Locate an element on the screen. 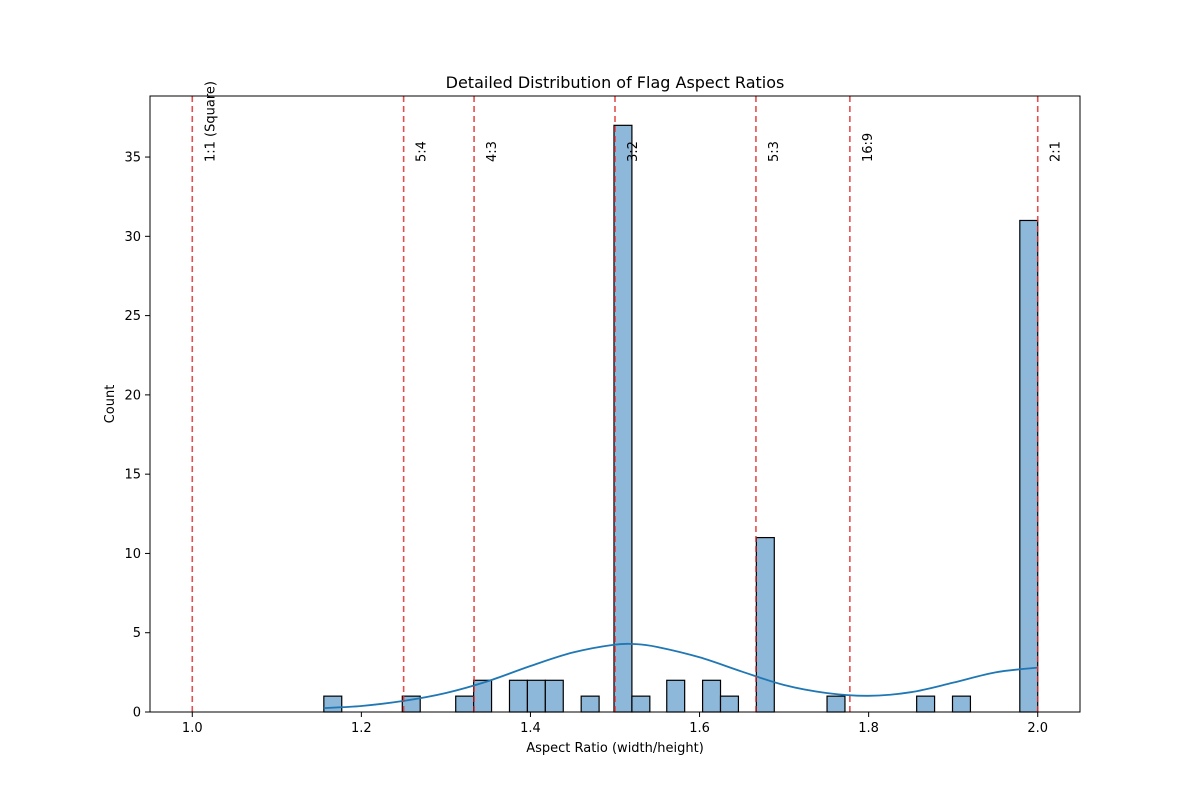  y-tick-label: 15 is located at coordinates (132, 475).